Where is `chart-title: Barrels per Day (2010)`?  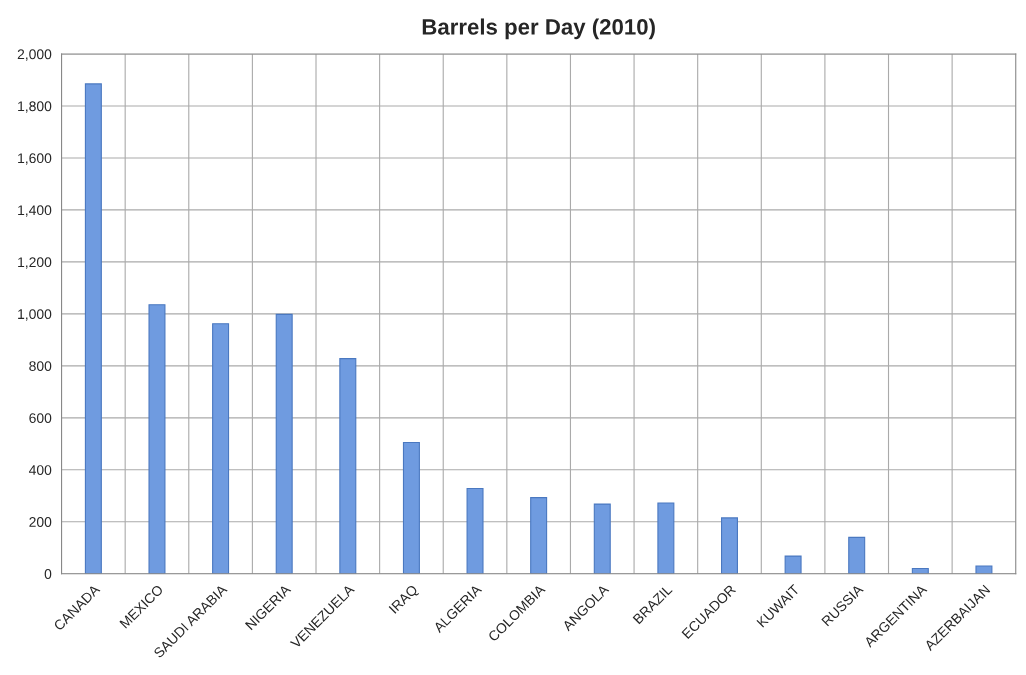 chart-title: Barrels per Day (2010) is located at coordinates (538, 29).